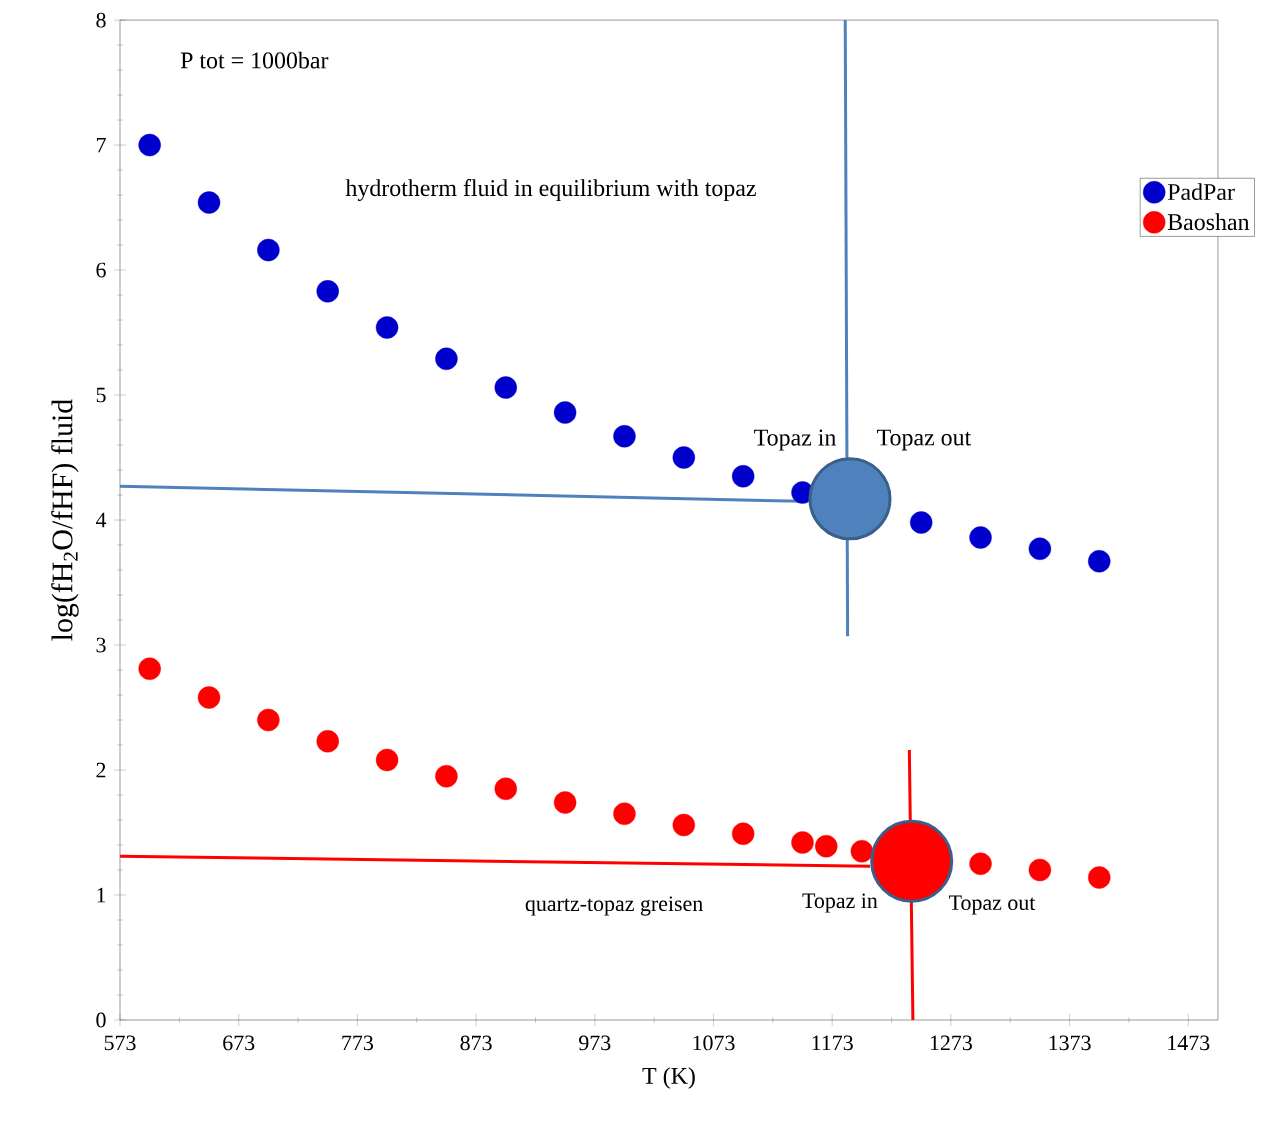  I want to click on annotation: P tot = 1000bar, so click(254, 60).